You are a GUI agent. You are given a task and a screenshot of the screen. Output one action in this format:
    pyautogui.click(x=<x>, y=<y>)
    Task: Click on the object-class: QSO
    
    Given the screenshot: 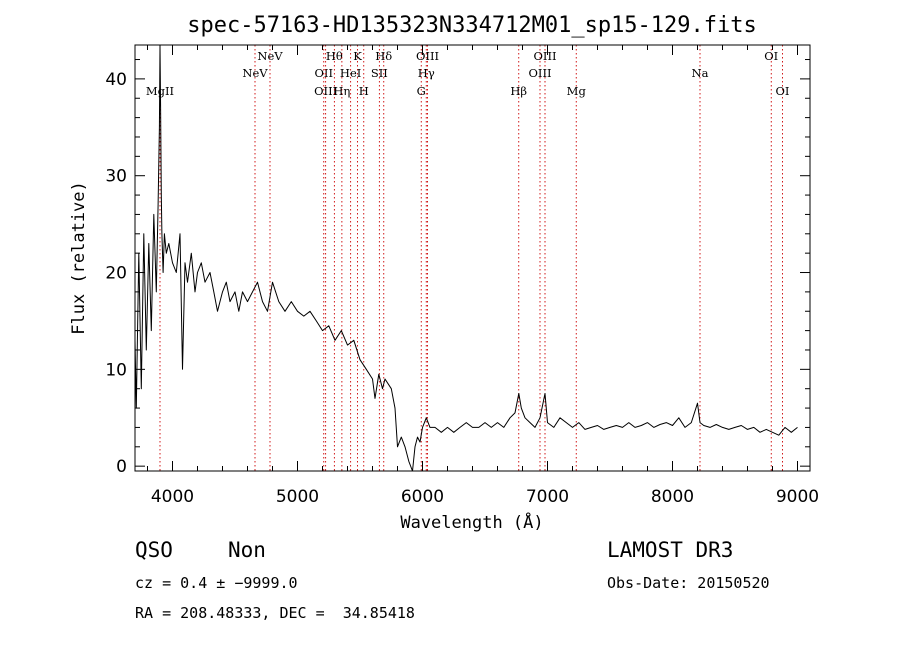 What is the action you would take?
    pyautogui.click(x=154, y=550)
    